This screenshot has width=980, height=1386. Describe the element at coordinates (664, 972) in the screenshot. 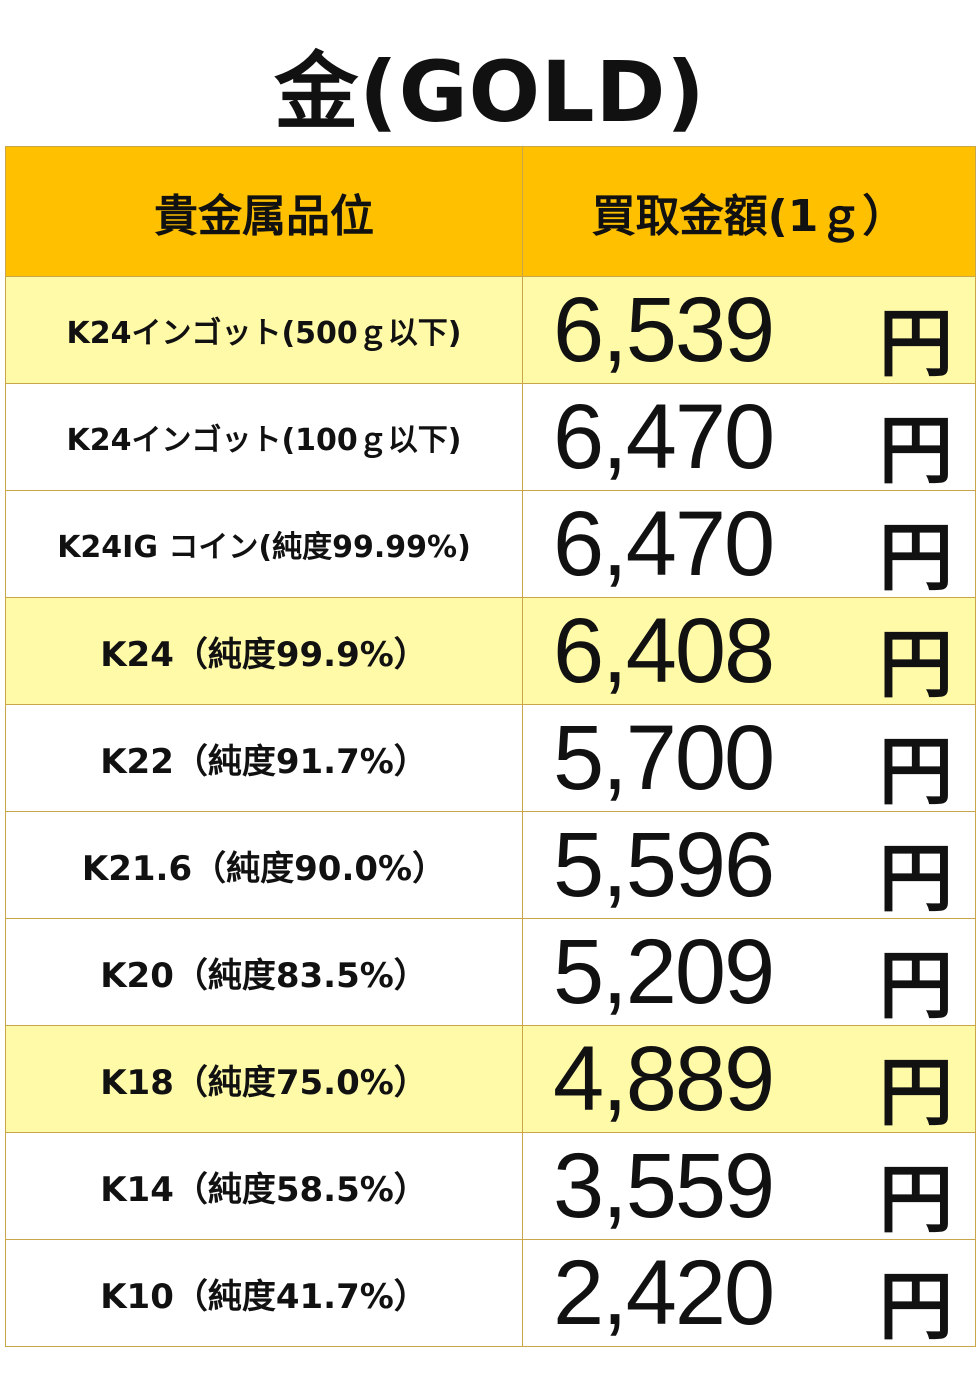

I see `price-amount: 5,209` at that location.